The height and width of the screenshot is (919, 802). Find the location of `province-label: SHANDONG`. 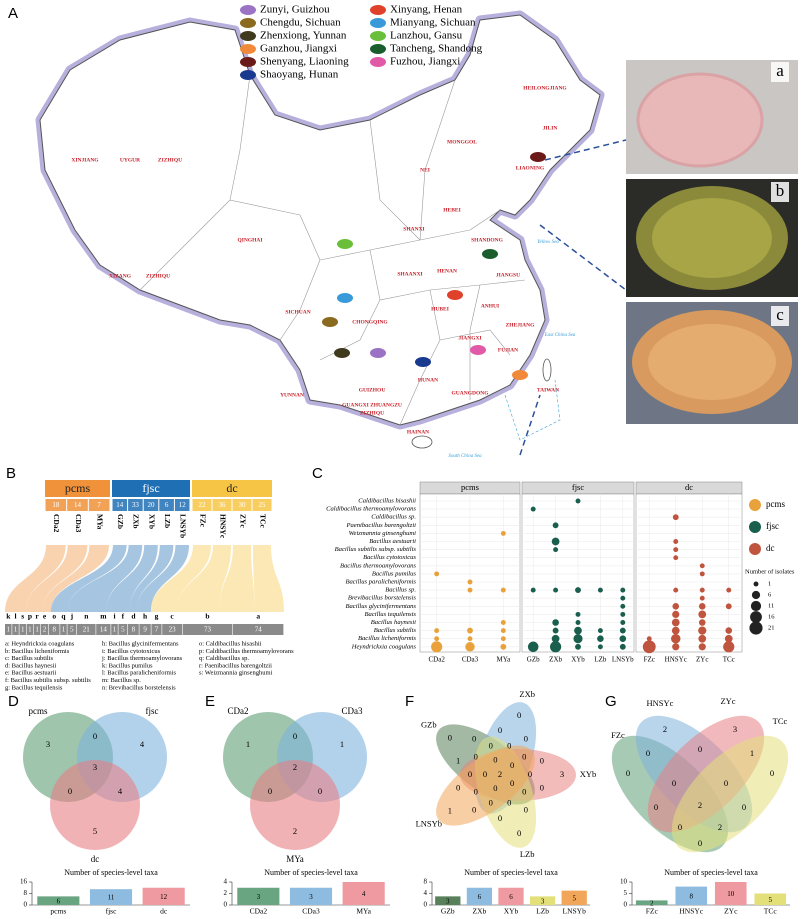

province-label: SHANDONG is located at coordinates (487, 240).